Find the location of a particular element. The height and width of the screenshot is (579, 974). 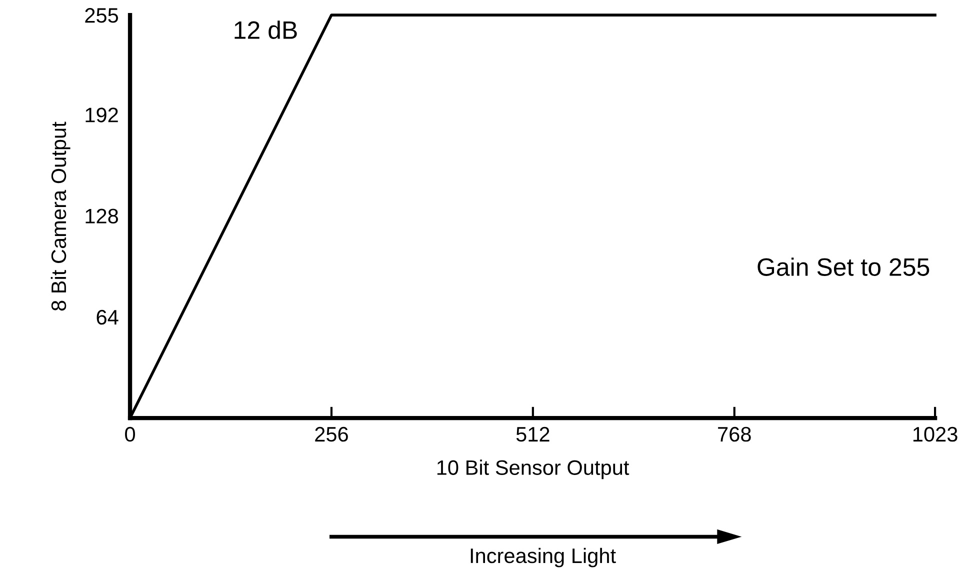

y-tick-label: 255 is located at coordinates (101, 15).